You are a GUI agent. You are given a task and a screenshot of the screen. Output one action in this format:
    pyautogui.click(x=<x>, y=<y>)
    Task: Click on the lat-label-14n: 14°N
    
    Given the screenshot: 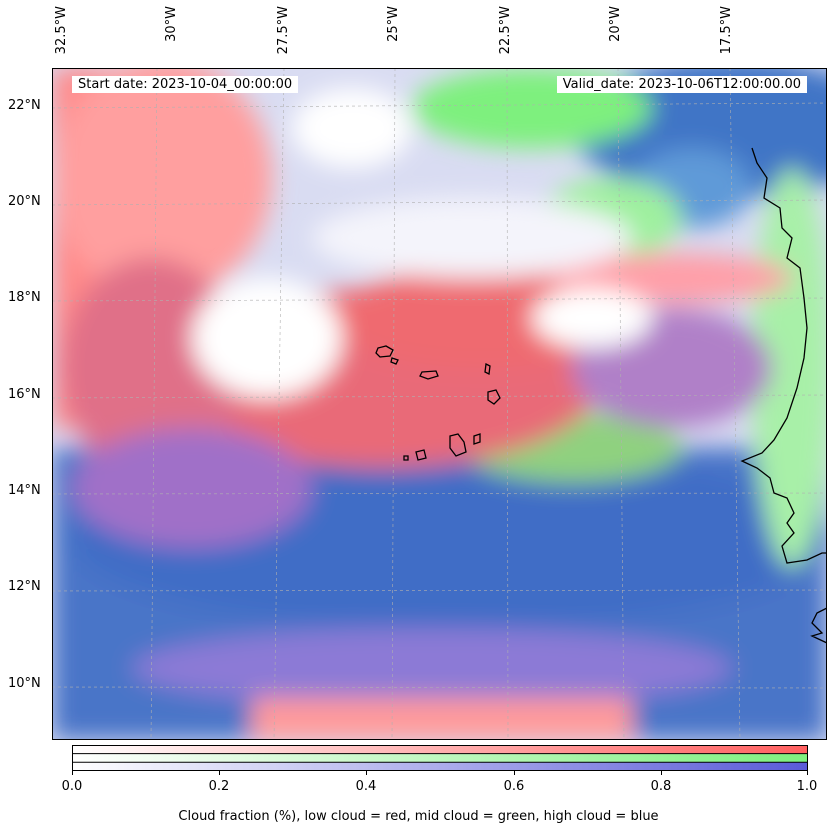 What is the action you would take?
    pyautogui.click(x=24, y=490)
    